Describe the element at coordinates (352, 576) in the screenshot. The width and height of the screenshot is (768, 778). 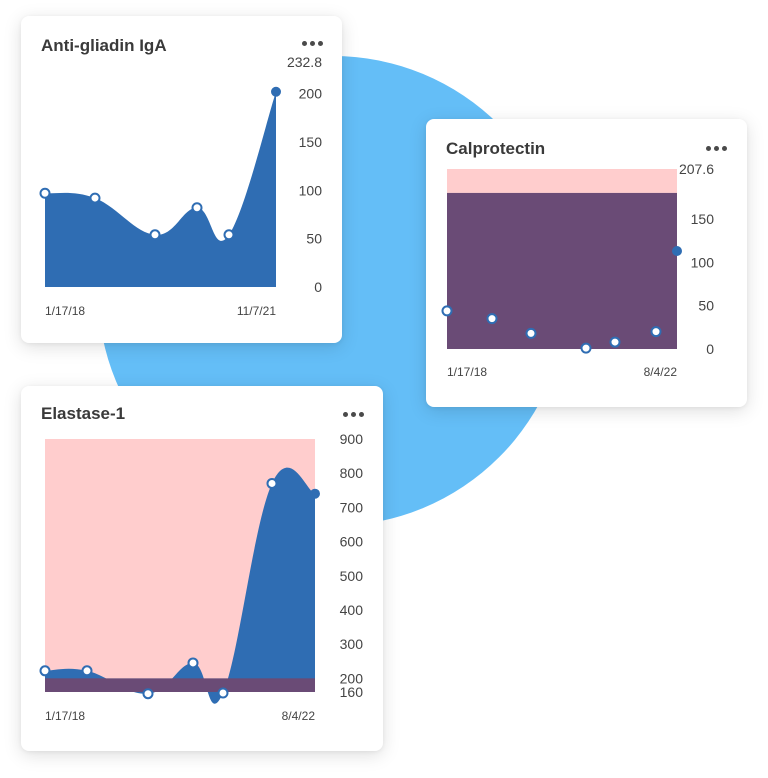
I see `y-tick-label: 500` at that location.